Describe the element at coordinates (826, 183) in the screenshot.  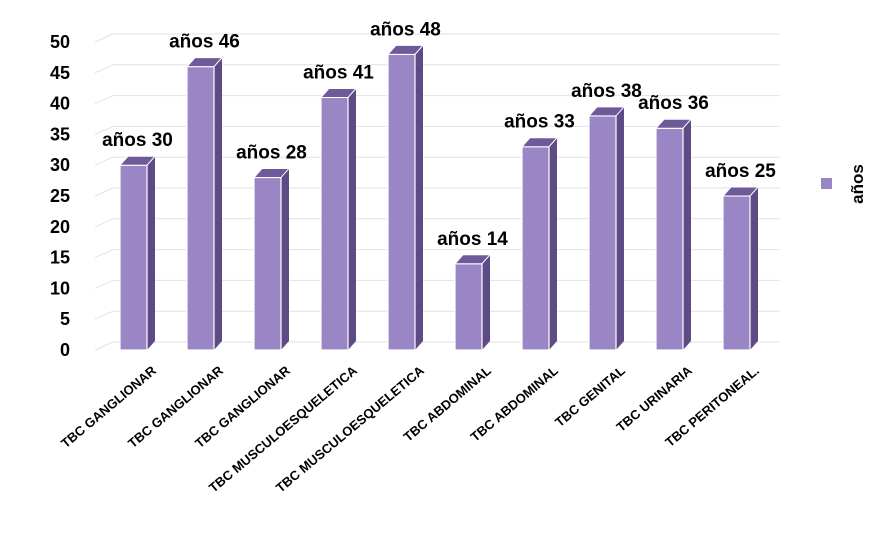
I see `legend-swatch` at that location.